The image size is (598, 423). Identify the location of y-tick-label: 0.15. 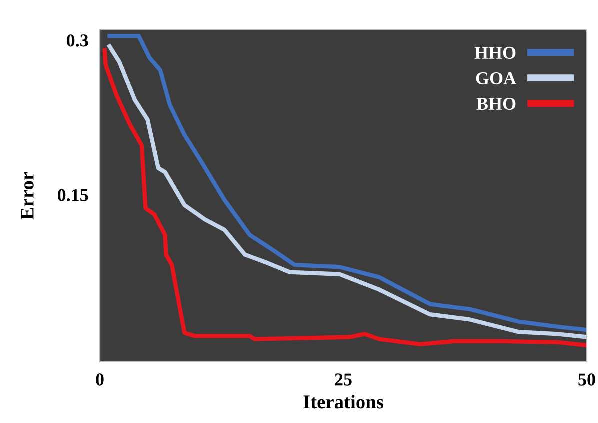
(73, 195).